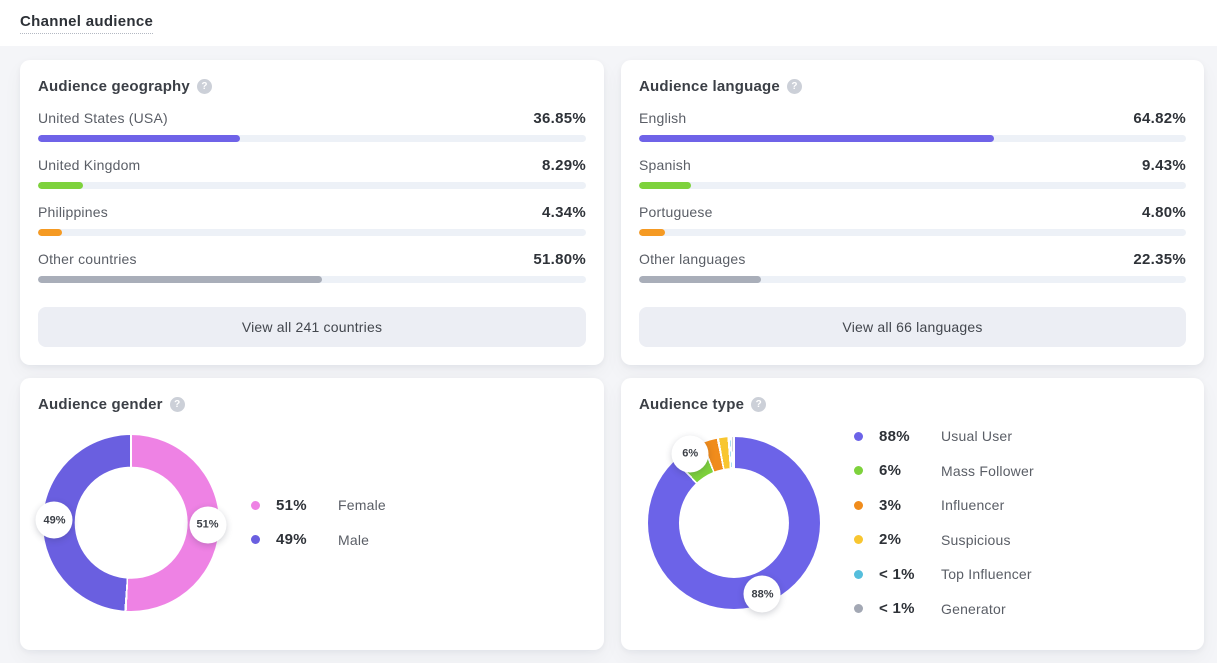 This screenshot has width=1217, height=663. What do you see at coordinates (208, 525) in the screenshot?
I see `donut-badge: 51%` at bounding box center [208, 525].